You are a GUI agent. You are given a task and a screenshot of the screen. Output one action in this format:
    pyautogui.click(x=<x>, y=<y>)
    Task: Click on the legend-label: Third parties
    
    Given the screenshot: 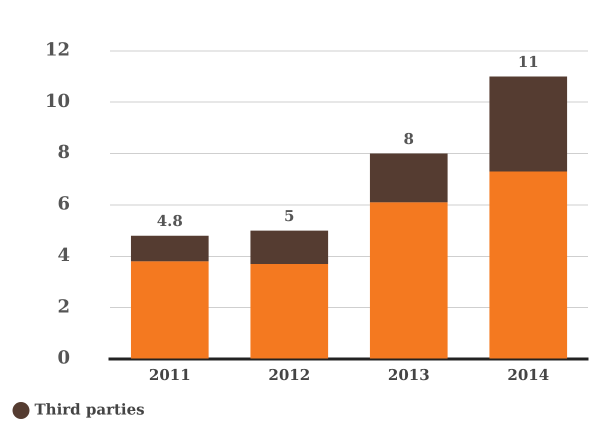 What is the action you would take?
    pyautogui.click(x=89, y=409)
    